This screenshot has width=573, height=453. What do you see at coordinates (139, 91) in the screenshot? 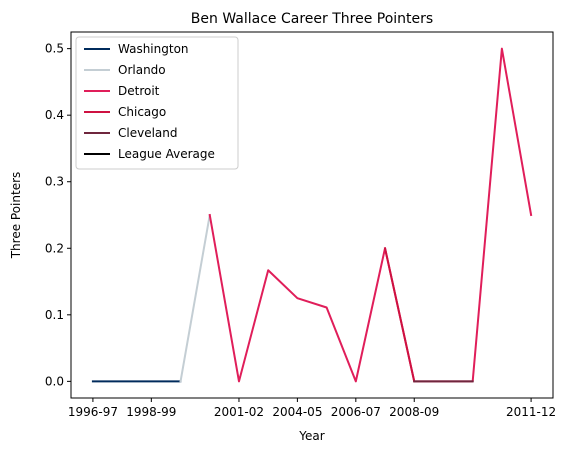
I see `legend-label: Detroit` at bounding box center [139, 91].